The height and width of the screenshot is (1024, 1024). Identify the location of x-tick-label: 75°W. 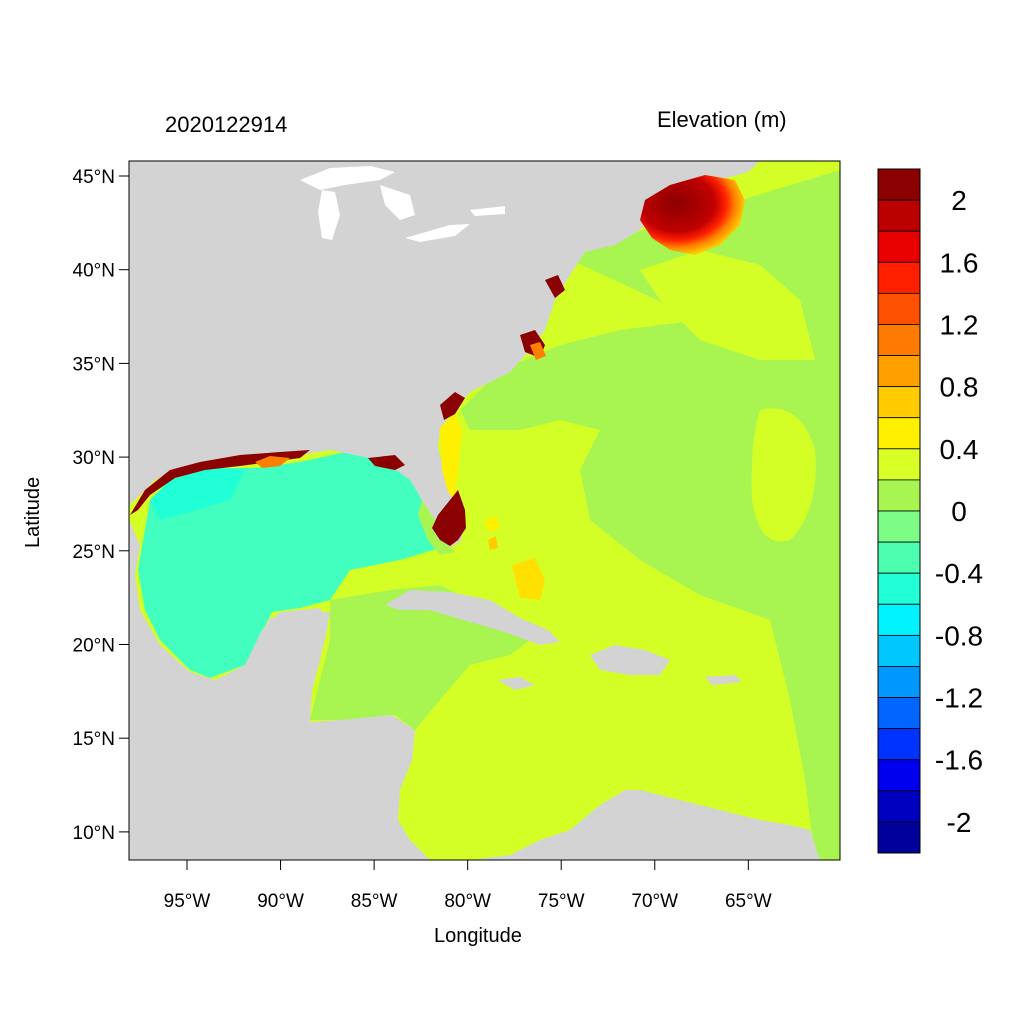
(561, 901).